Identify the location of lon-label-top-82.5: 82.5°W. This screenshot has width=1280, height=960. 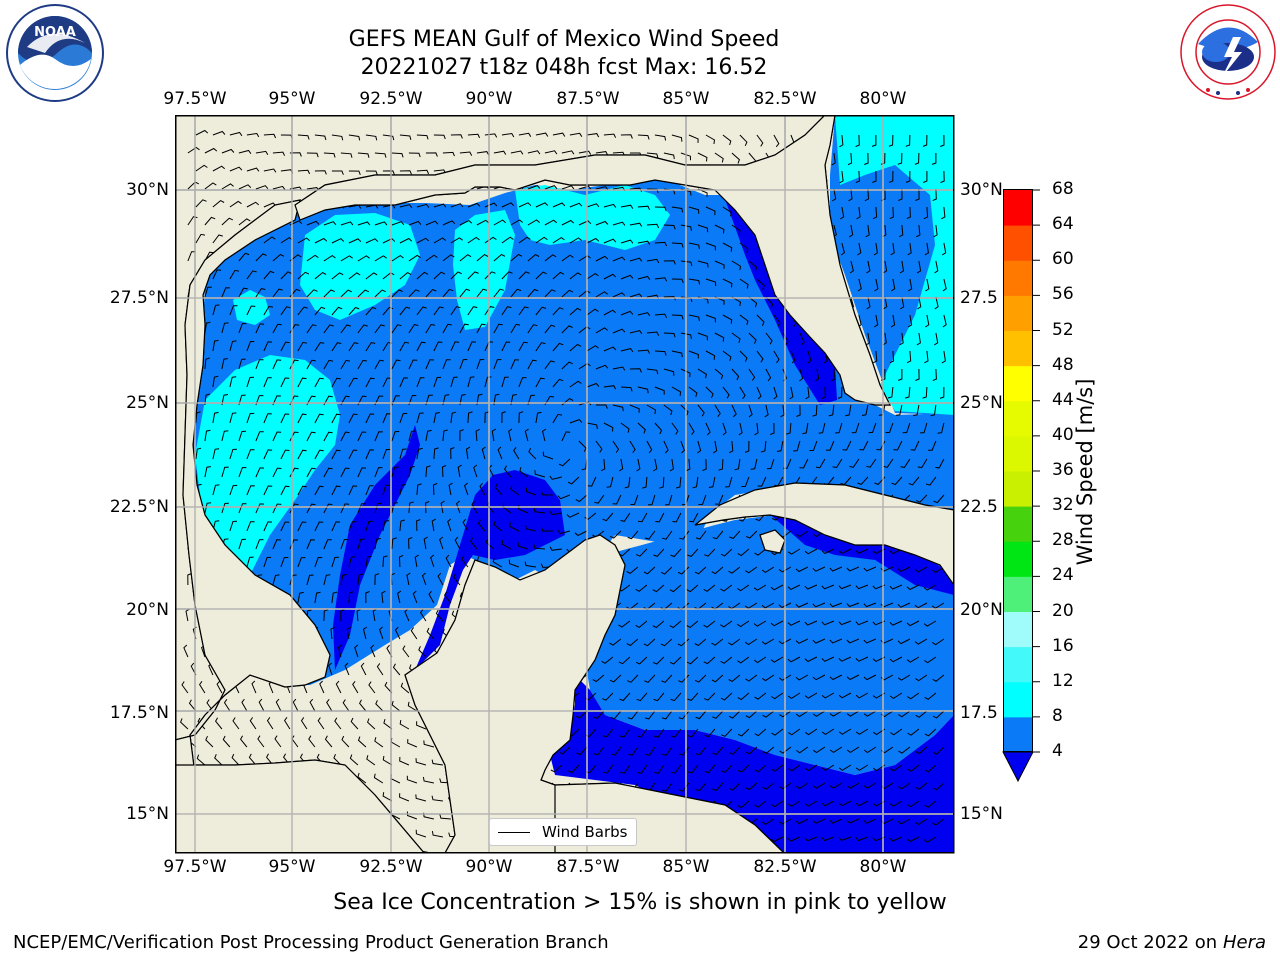
(785, 99).